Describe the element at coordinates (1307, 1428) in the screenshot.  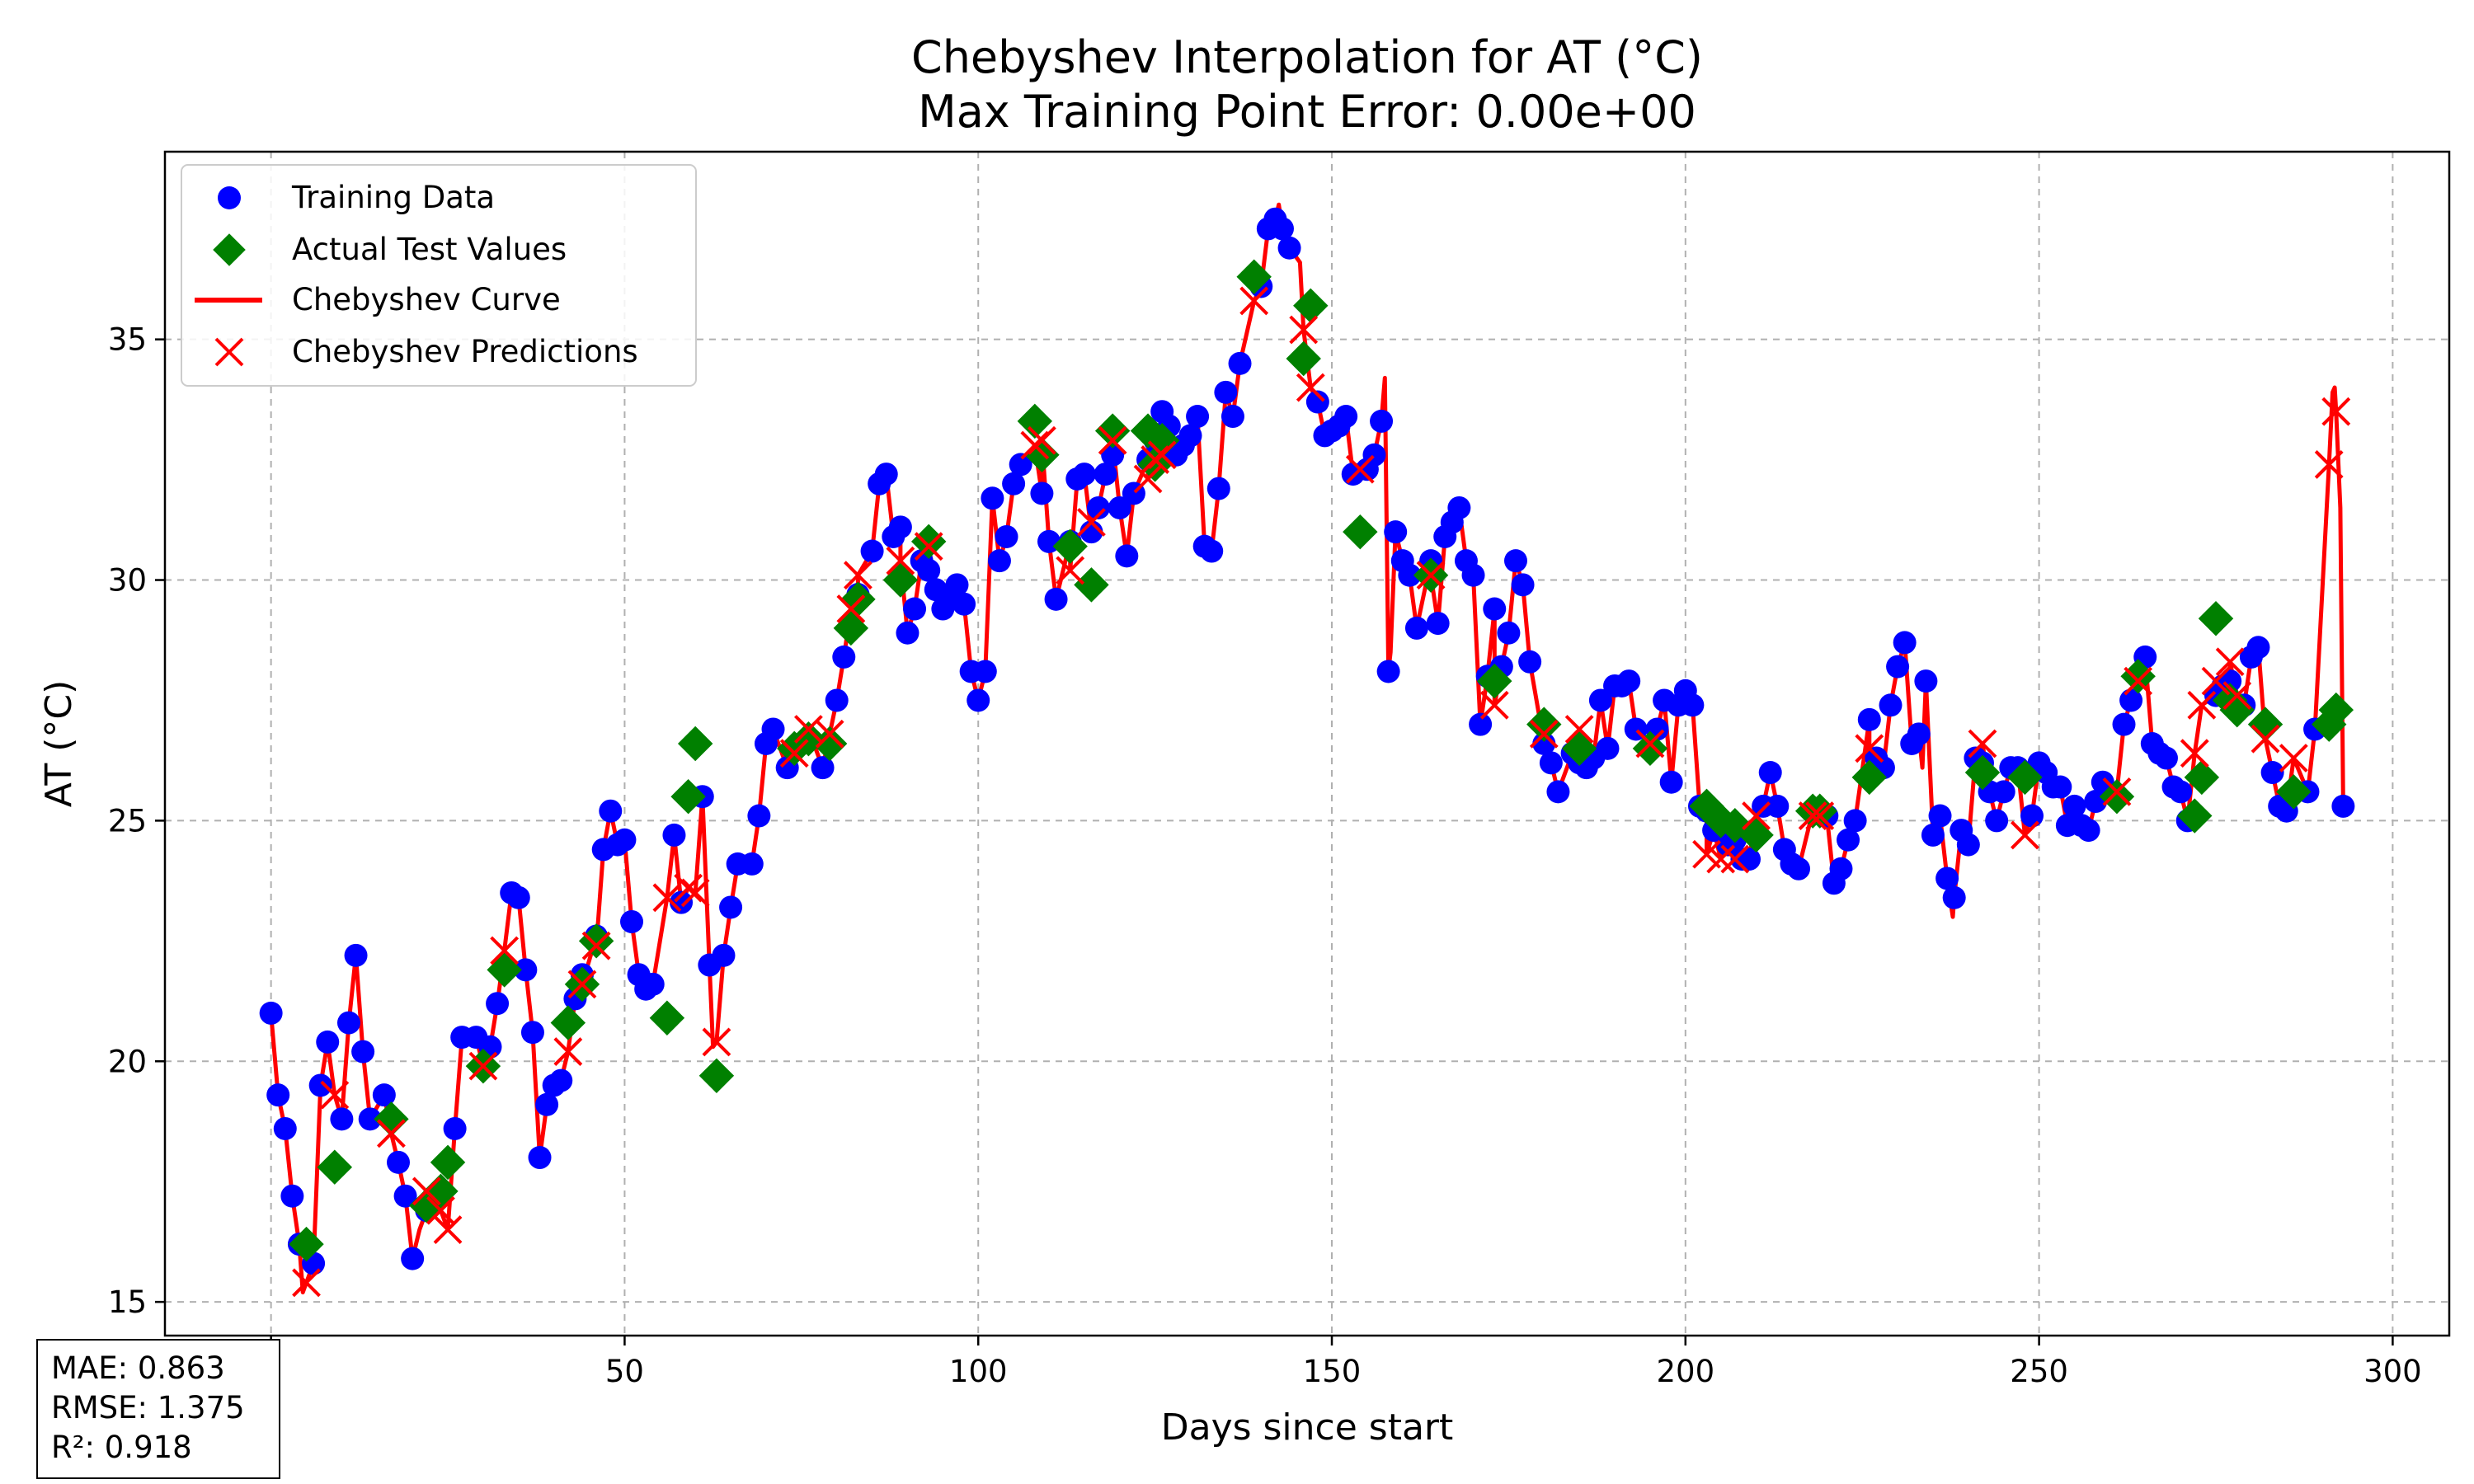
I see `x-axis-label: Days since start` at that location.